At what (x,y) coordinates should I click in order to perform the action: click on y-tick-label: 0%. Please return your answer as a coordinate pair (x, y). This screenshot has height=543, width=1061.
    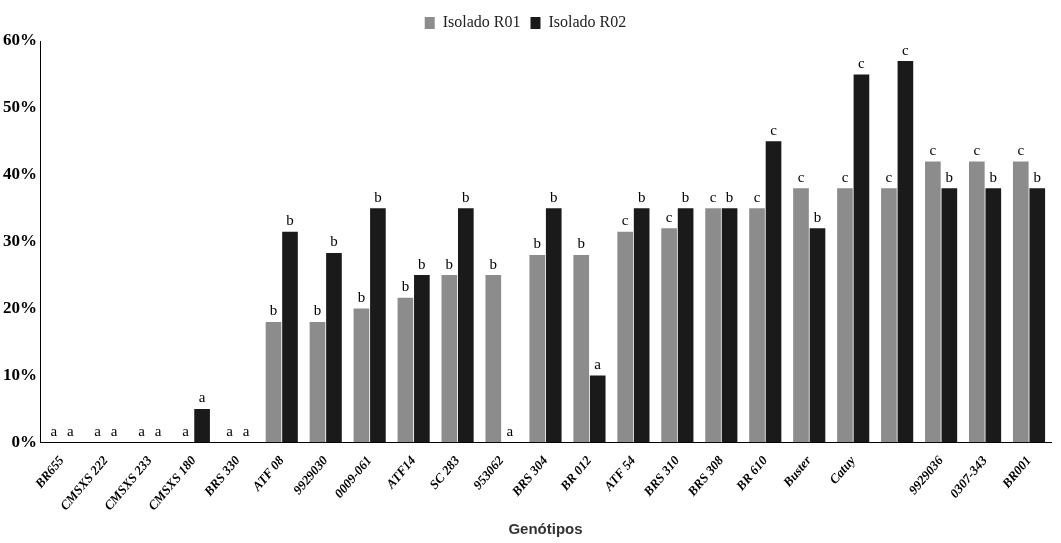
    Looking at the image, I should click on (24, 441).